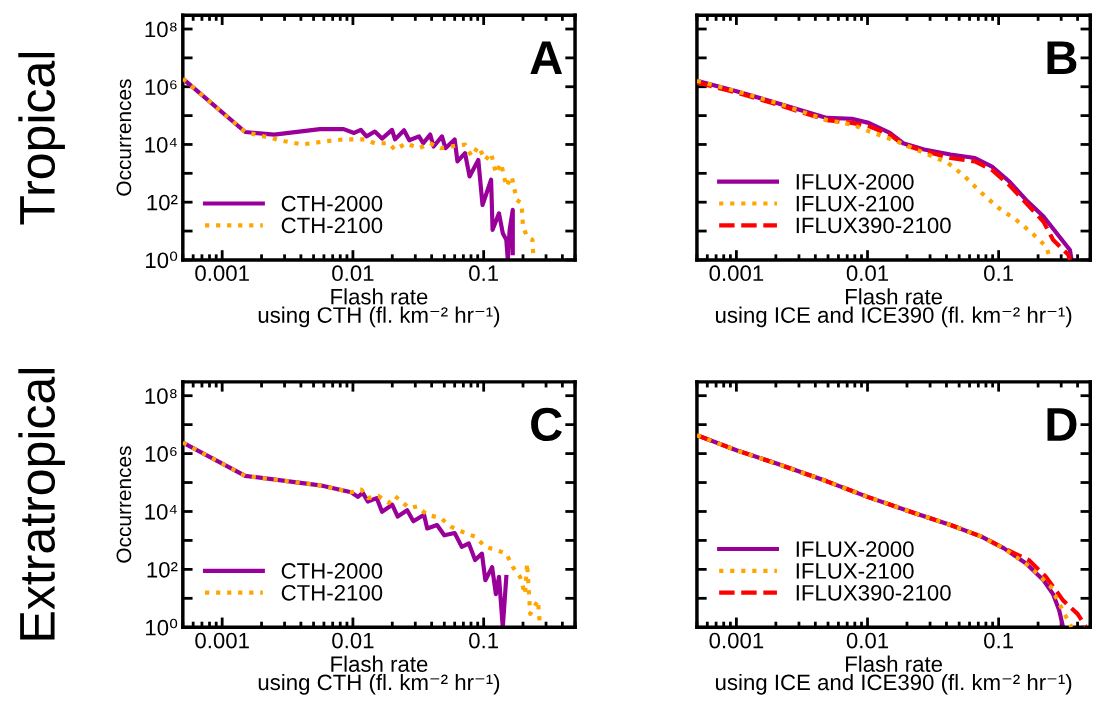 This screenshot has width=1108, height=726. What do you see at coordinates (546, 57) in the screenshot?
I see `annotation: A` at bounding box center [546, 57].